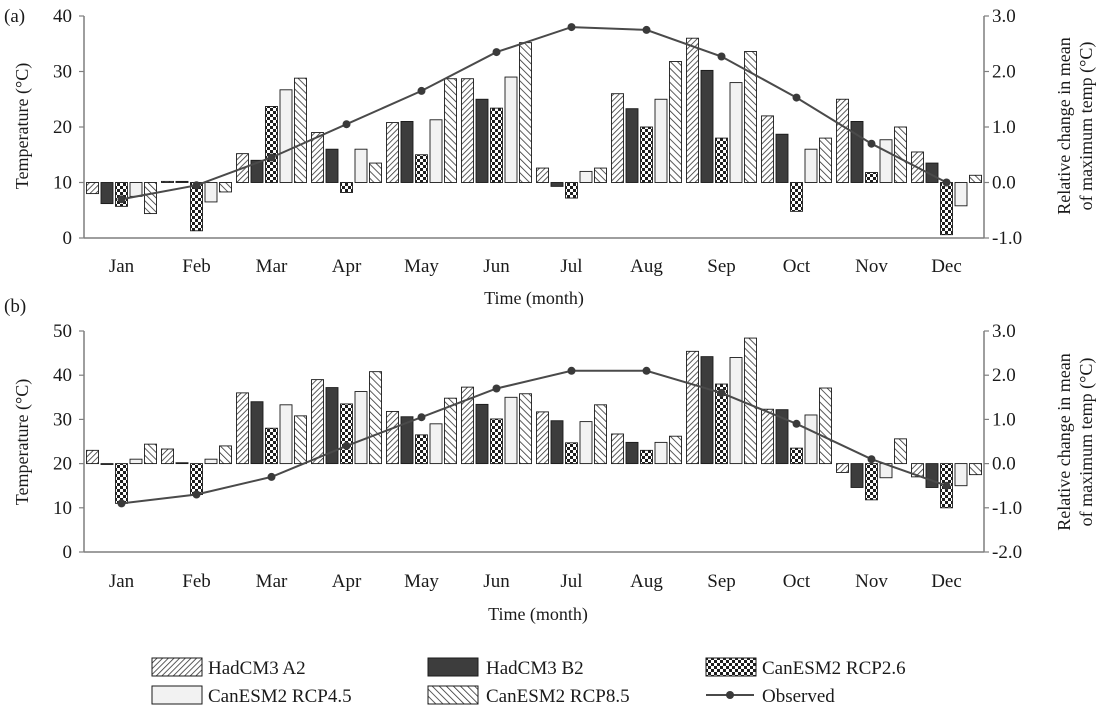 The image size is (1101, 712). I want to click on y2-tick-label: 2.0, so click(1004, 72).